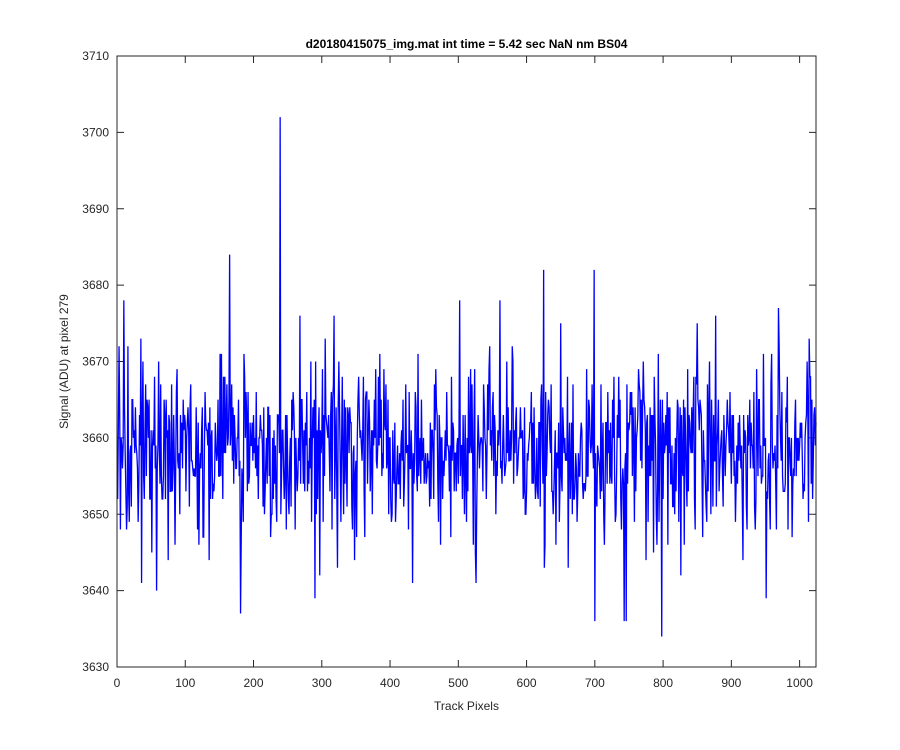 The width and height of the screenshot is (900, 750). Describe the element at coordinates (663, 683) in the screenshot. I see `x-tick-label: 800` at that location.